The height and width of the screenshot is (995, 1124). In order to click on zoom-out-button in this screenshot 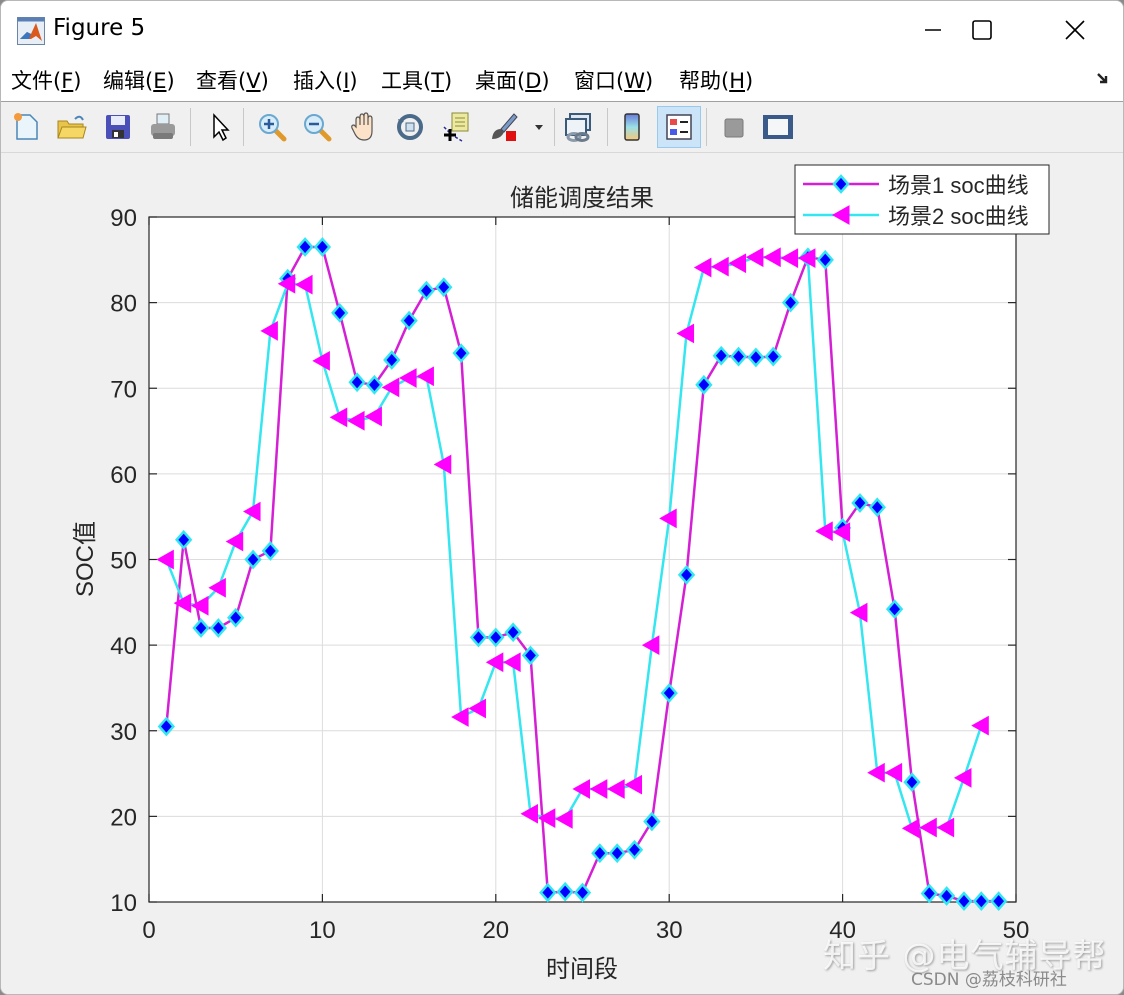, I will do `click(317, 127)`.